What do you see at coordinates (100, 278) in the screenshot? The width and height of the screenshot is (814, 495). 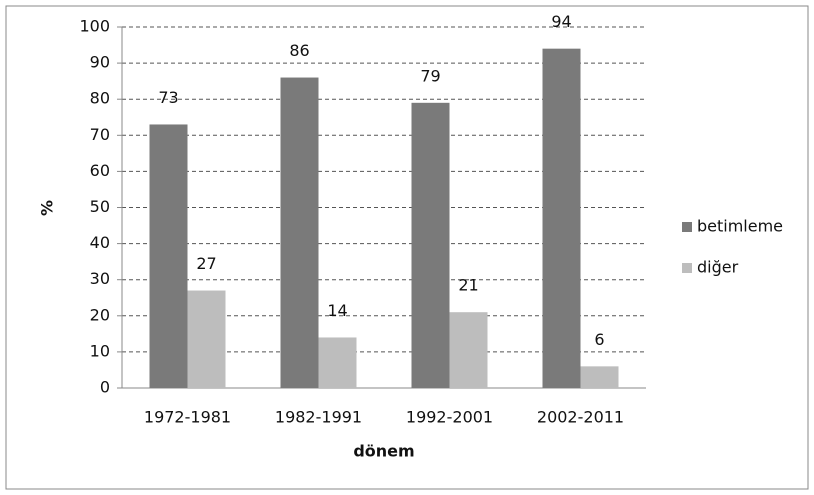 I see `y-tick-label: 30` at bounding box center [100, 278].